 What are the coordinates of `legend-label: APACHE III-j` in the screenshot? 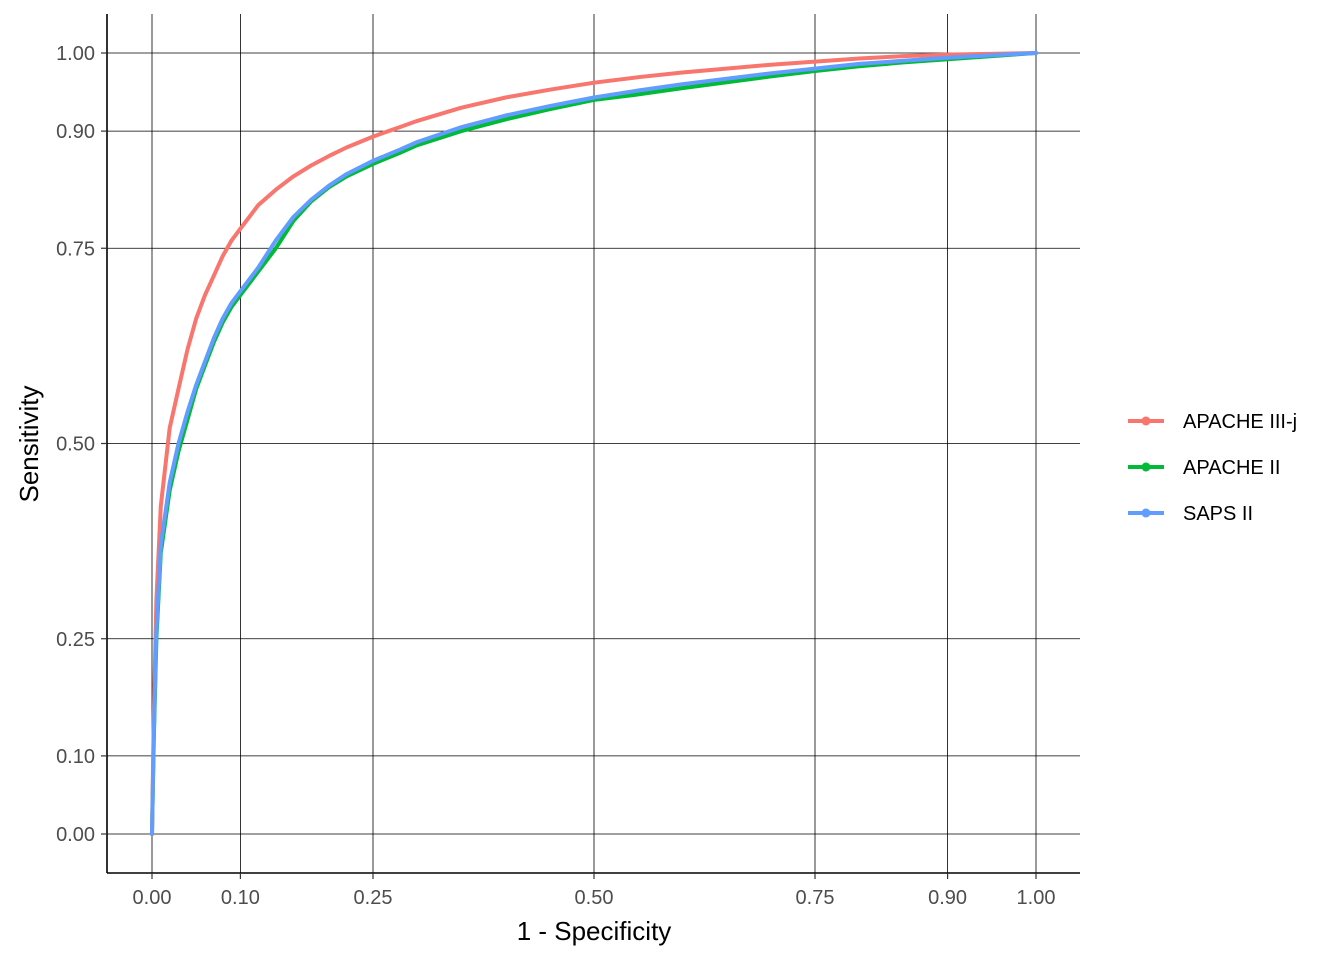 It's located at (1240, 422).